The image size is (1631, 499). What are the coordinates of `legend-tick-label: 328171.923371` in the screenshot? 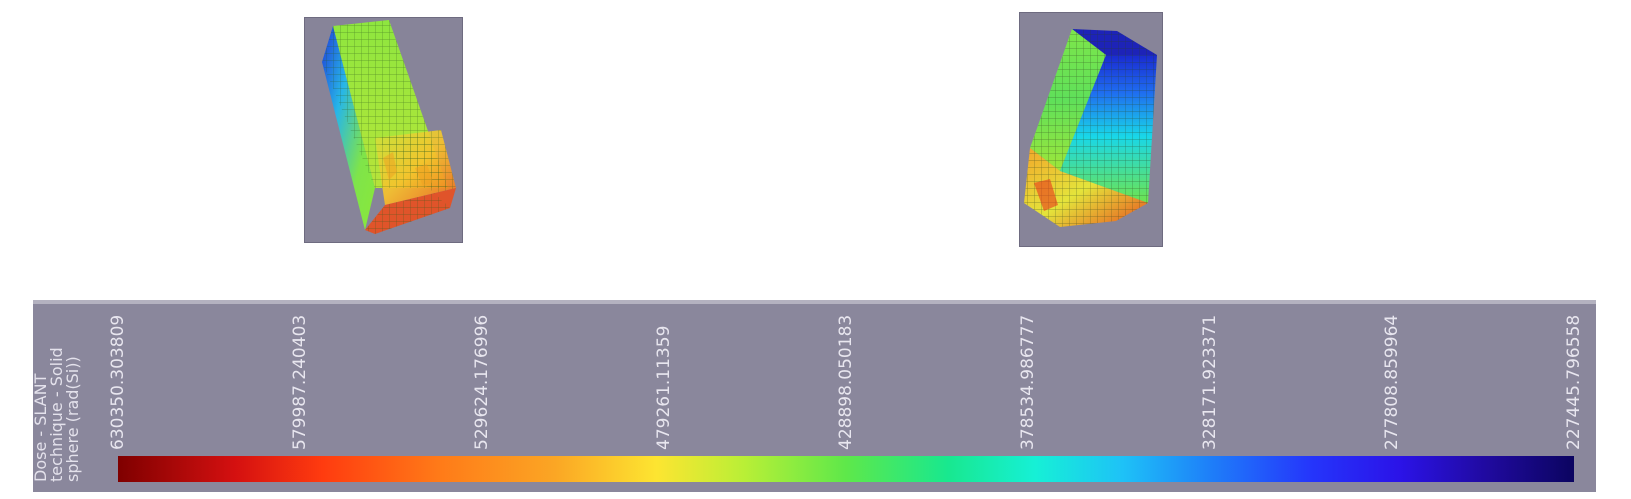 It's located at (1210, 382).